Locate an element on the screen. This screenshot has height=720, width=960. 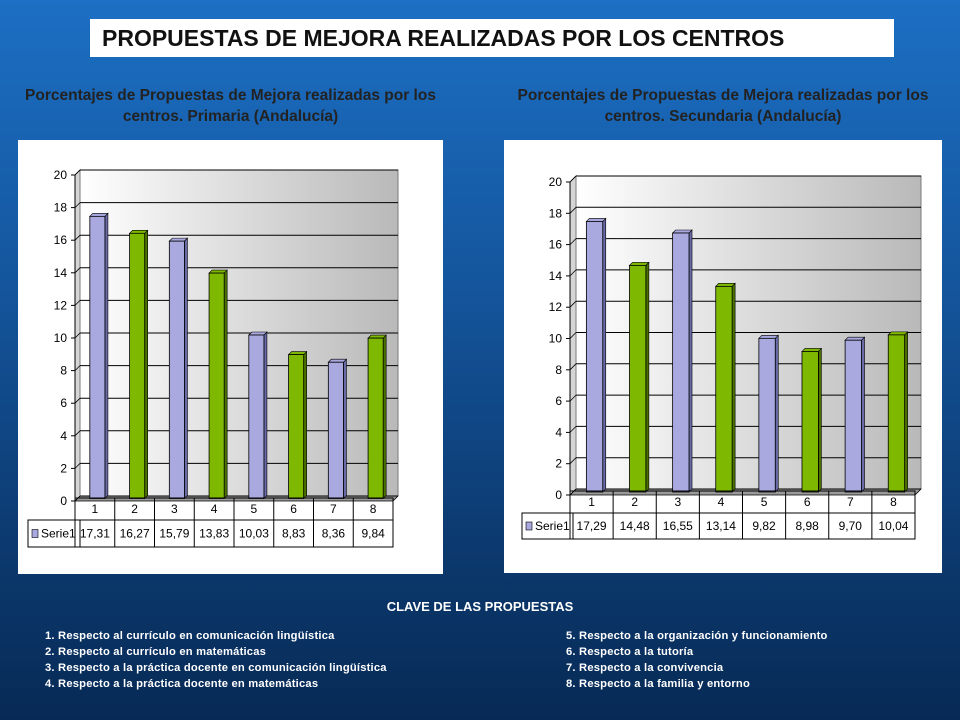
key-title: CLAVE DE LAS PROPUESTAS is located at coordinates (480, 606).